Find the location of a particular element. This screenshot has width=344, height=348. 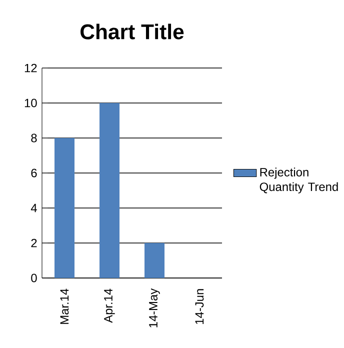

y-tick-label: 10 is located at coordinates (30, 103).